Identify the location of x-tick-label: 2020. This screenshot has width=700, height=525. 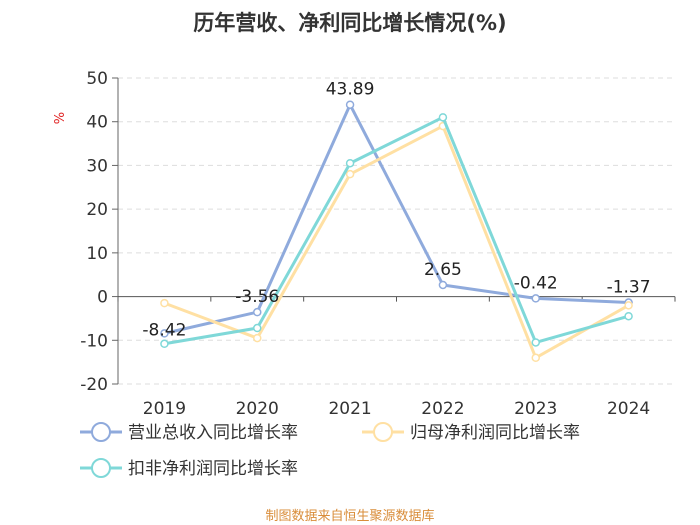
(257, 409).